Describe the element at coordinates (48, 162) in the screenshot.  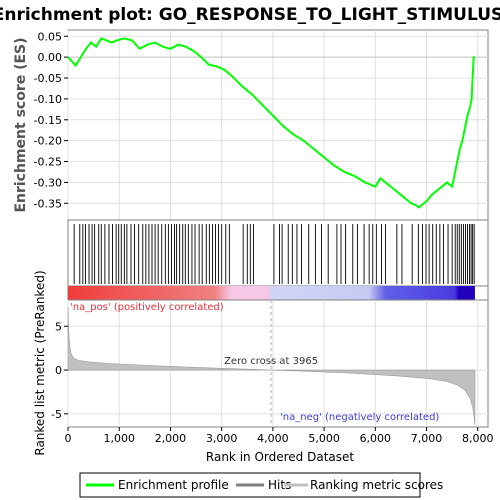
I see `es-ytick-label: -0.25` at that location.